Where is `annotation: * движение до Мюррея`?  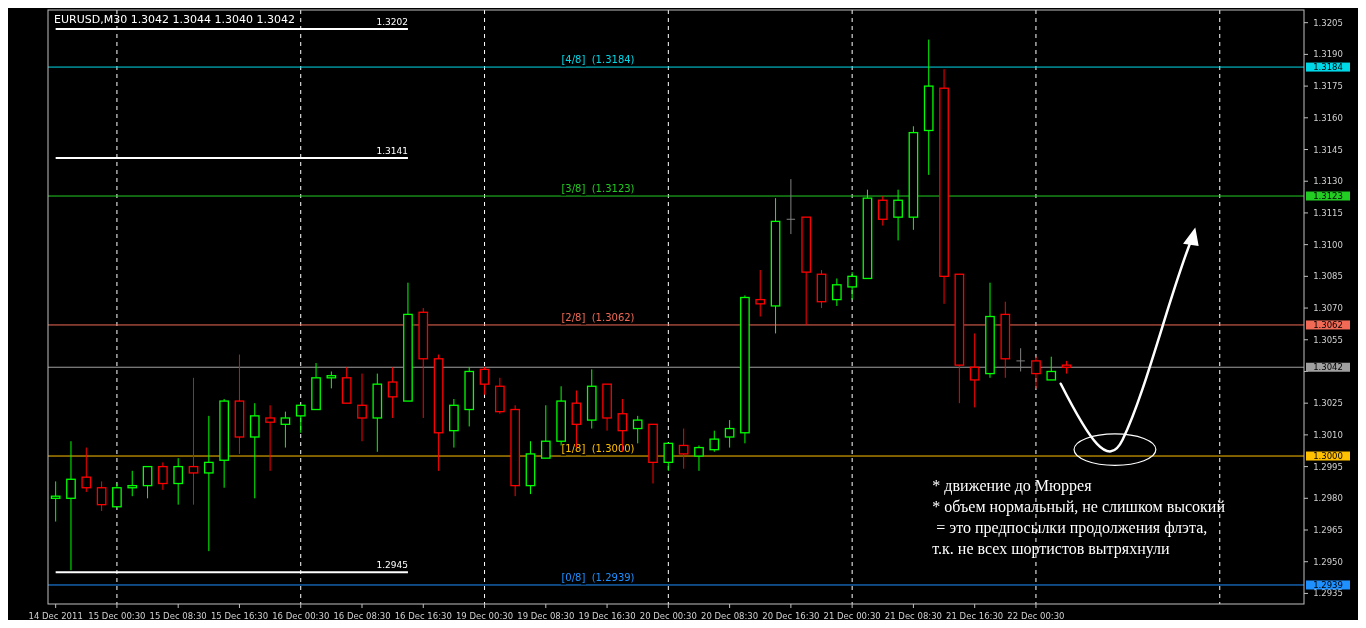
annotation: * движение до Мюррея is located at coordinates (1012, 485).